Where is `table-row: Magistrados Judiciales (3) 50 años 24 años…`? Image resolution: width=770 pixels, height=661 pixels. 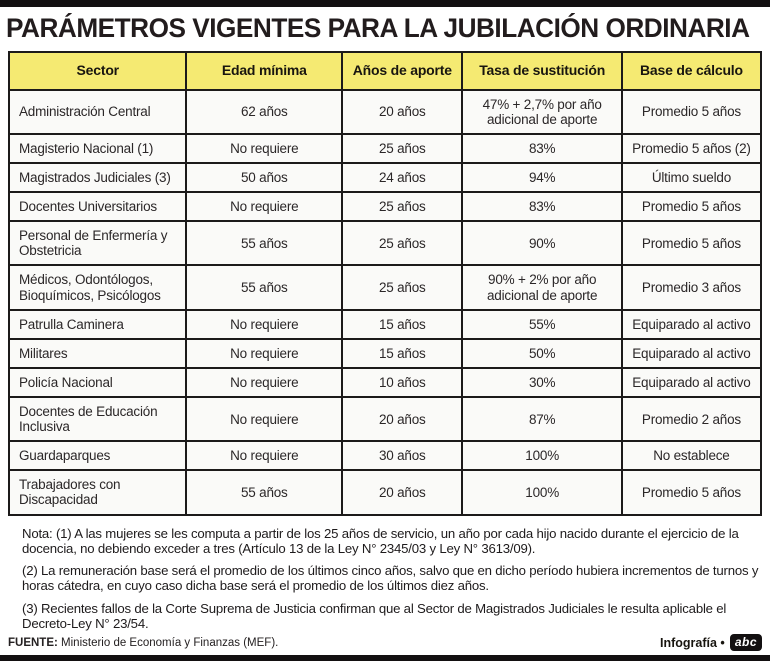
table-row: Magistrados Judiciales (3) 50 años 24 años… is located at coordinates (385, 177).